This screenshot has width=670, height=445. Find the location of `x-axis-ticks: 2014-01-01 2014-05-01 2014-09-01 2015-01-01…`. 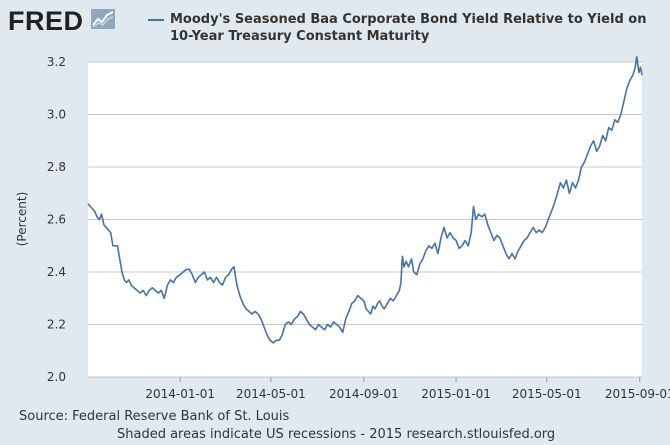

x-axis-ticks: 2014-01-01 2014-05-01 2014-09-01 2015-01-01… is located at coordinates (407, 389).